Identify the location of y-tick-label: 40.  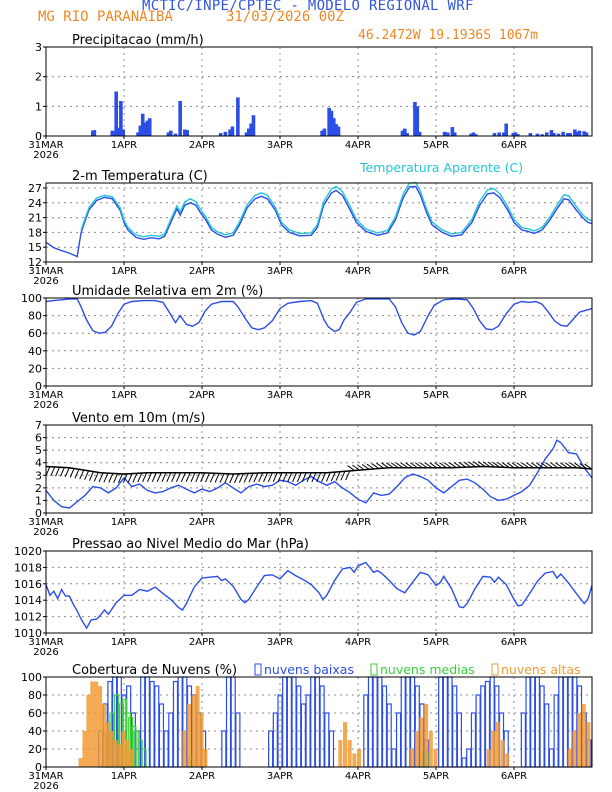
(35, 731).